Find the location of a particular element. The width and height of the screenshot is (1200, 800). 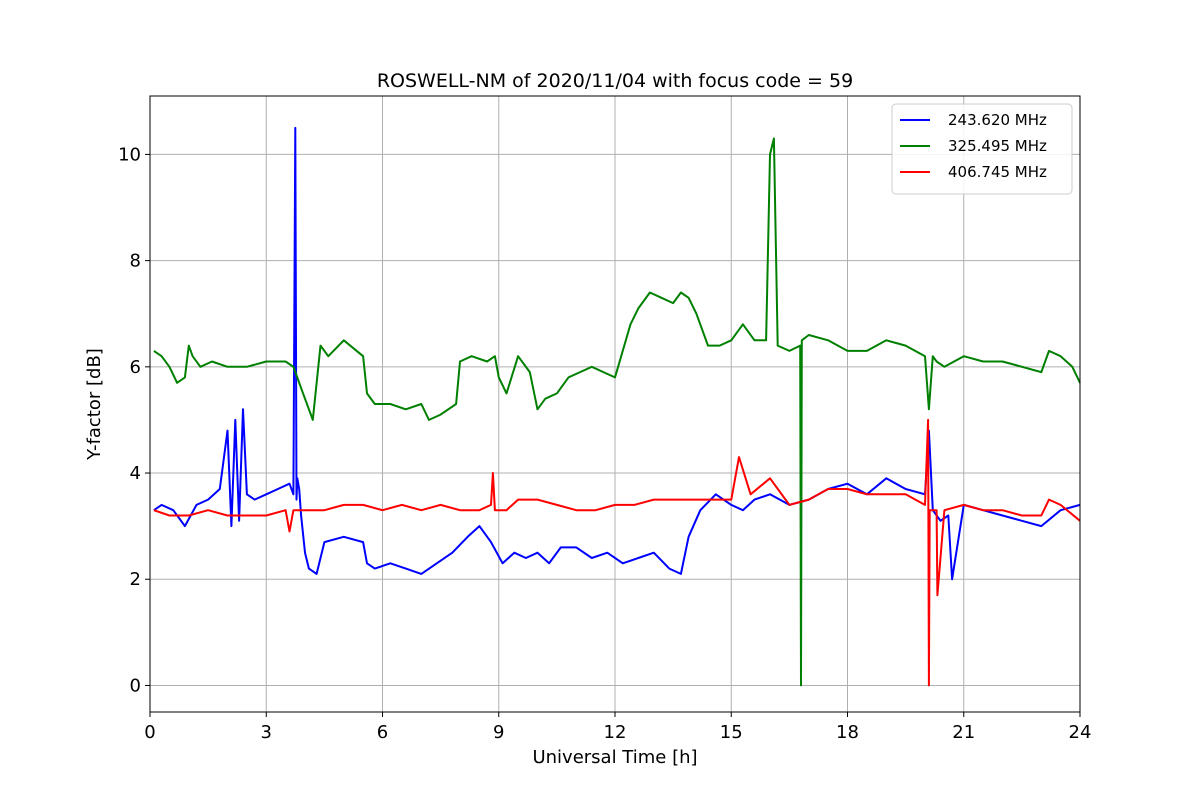

legend-box is located at coordinates (982, 149).